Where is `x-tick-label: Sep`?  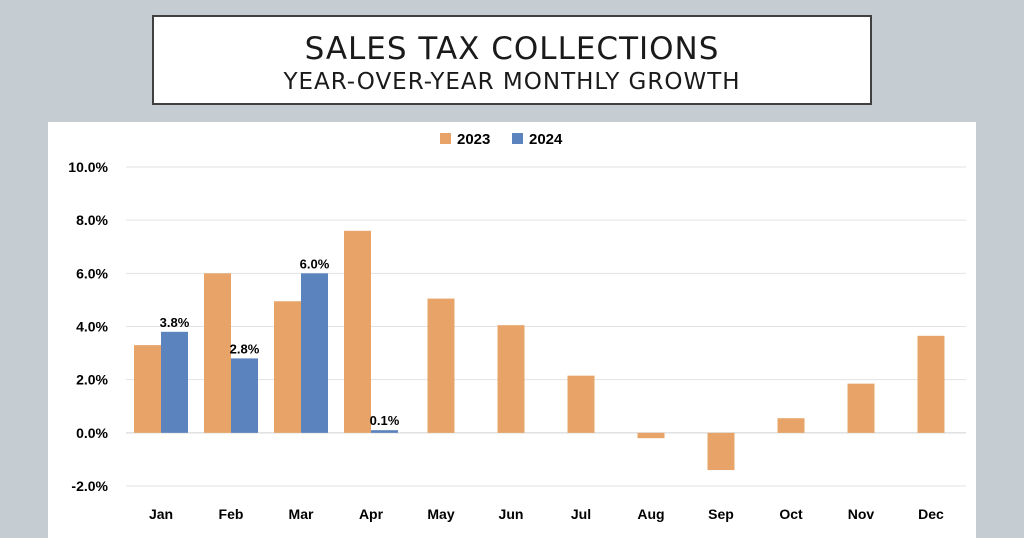
x-tick-label: Sep is located at coordinates (721, 514).